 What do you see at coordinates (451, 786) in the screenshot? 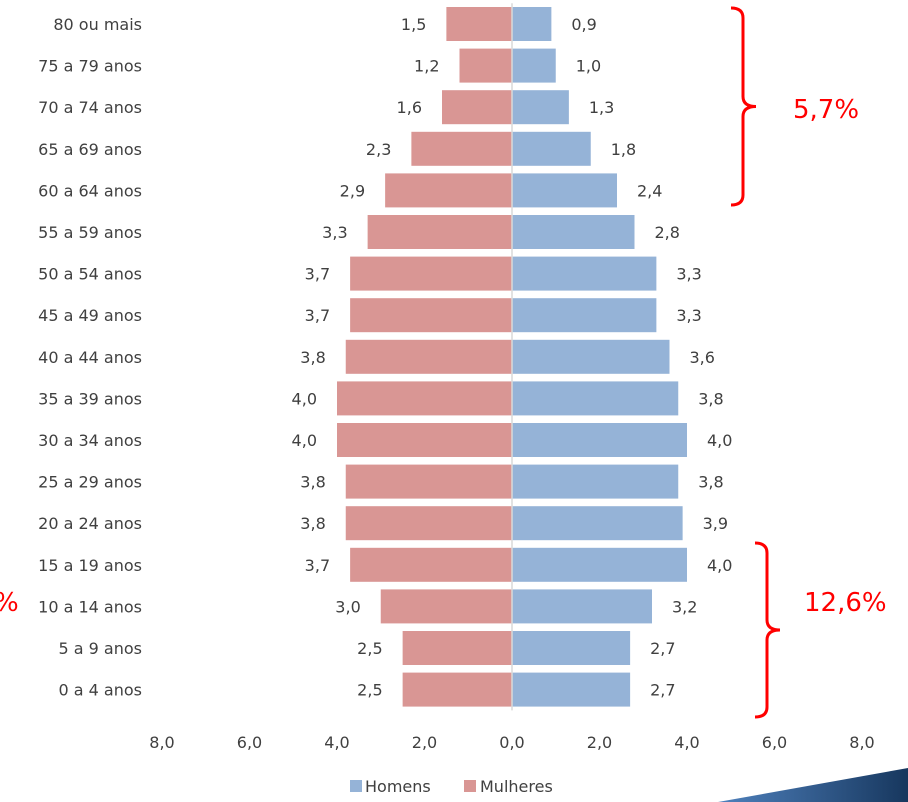
I see `legend: Homens Mulheres` at bounding box center [451, 786].